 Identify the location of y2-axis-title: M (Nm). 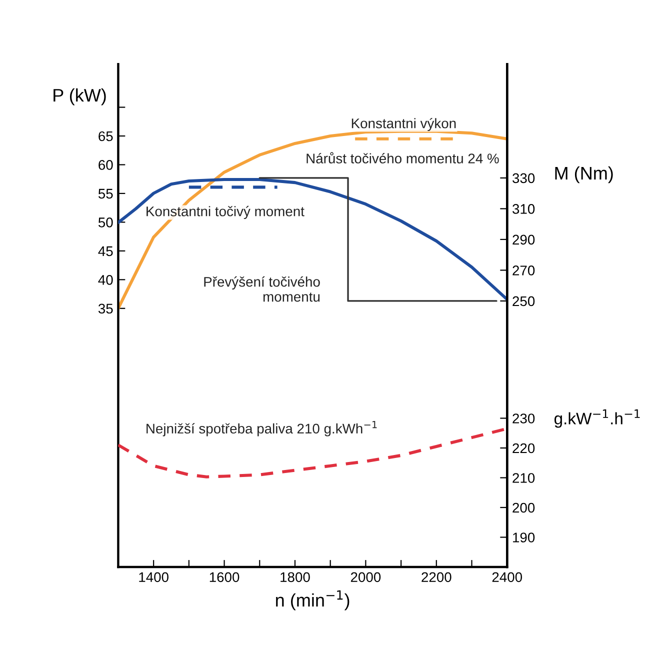
(584, 175).